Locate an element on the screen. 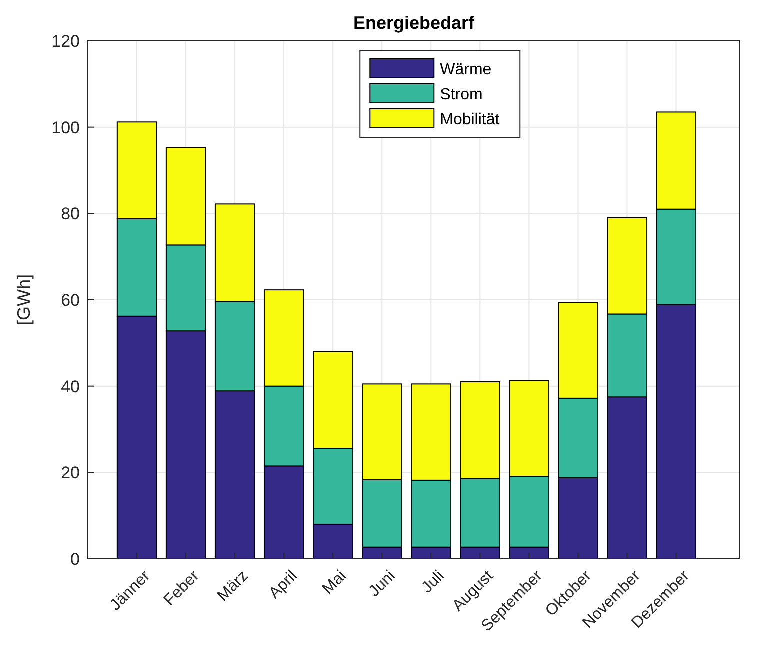  legend-label: Strom is located at coordinates (461, 95).